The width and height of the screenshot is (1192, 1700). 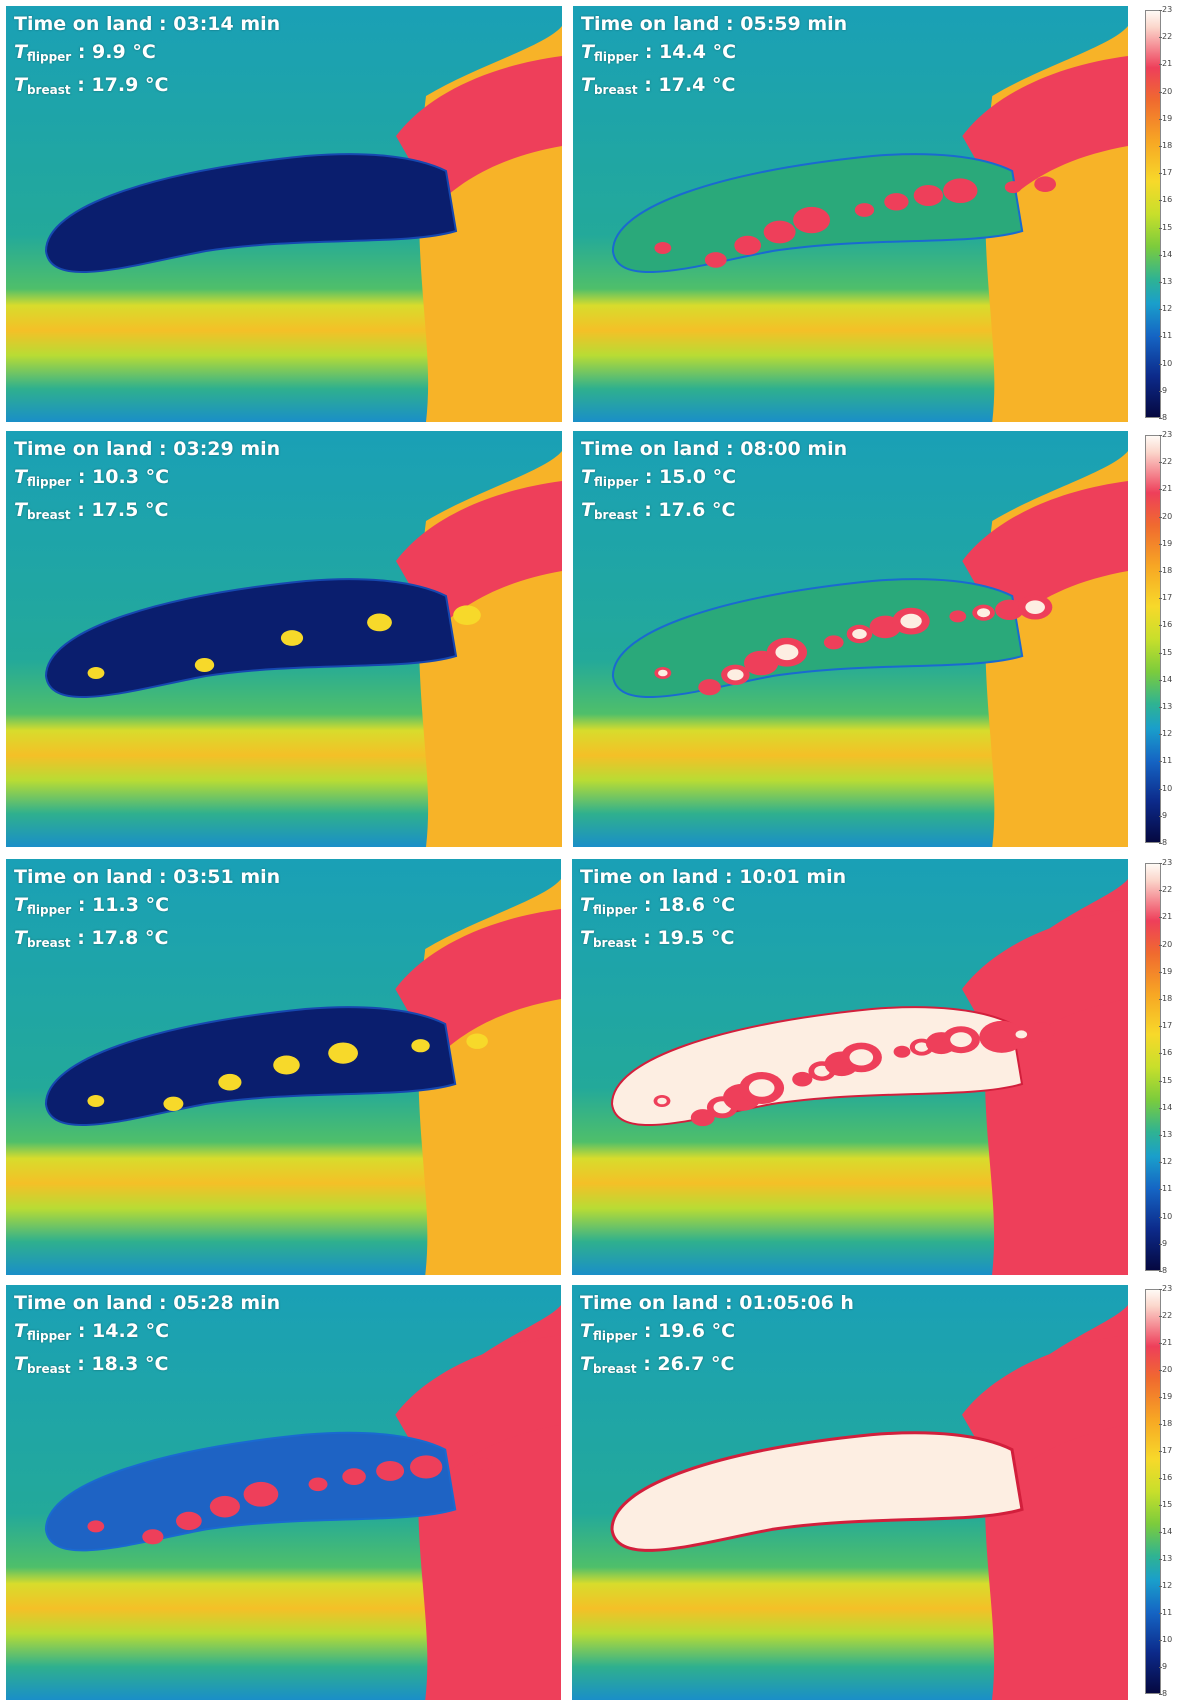 I want to click on time-value: 03:14 min, so click(x=227, y=24).